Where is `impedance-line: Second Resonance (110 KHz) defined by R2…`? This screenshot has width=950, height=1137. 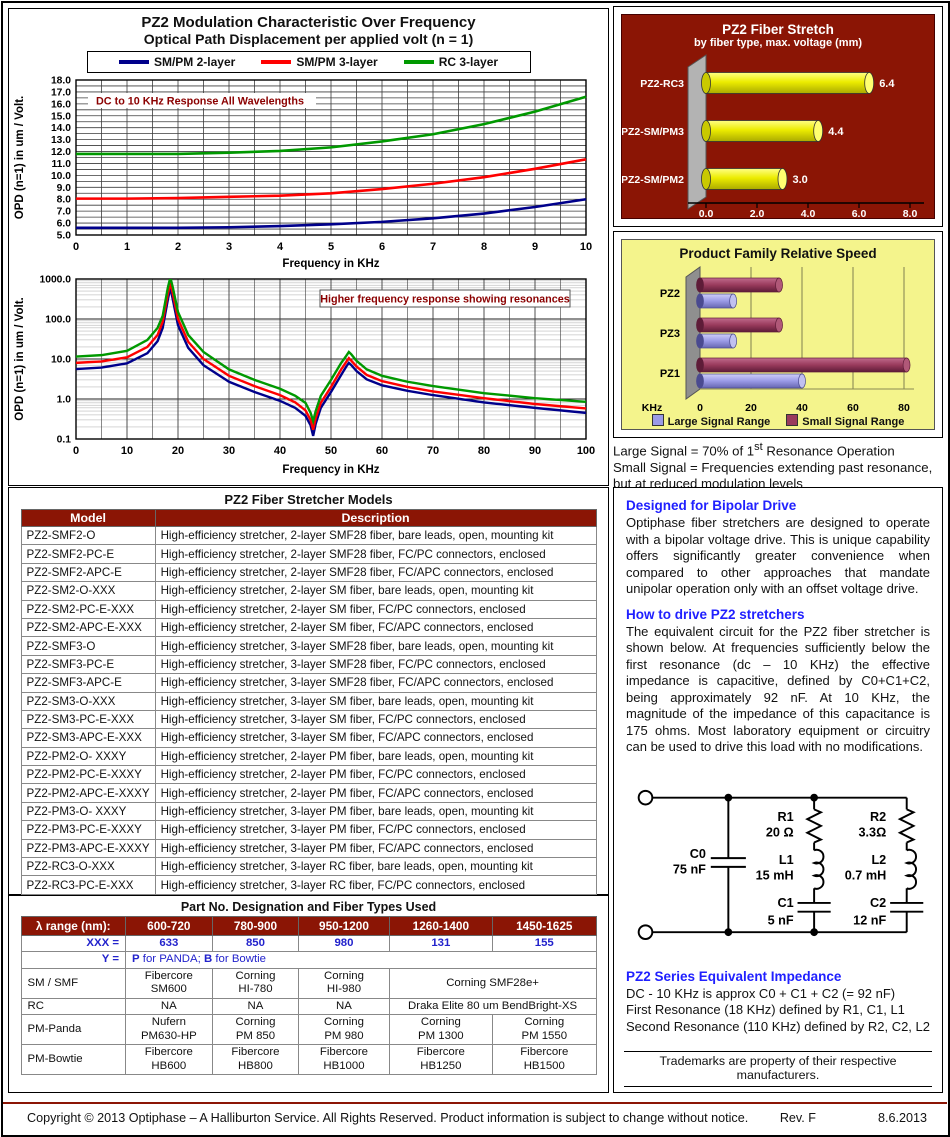 impedance-line: Second Resonance (110 KHz) defined by R2… is located at coordinates (778, 1027).